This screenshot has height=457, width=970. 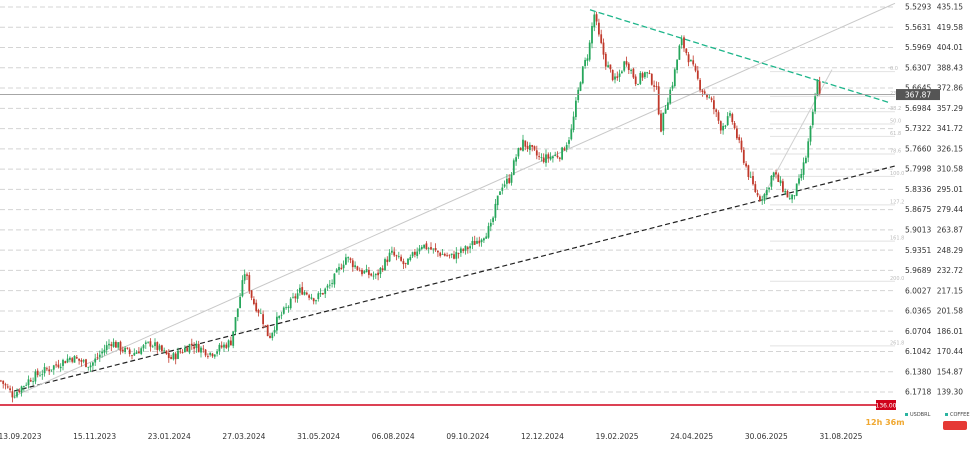 I want to click on price-tick-right: 435.15, so click(x=950, y=7).